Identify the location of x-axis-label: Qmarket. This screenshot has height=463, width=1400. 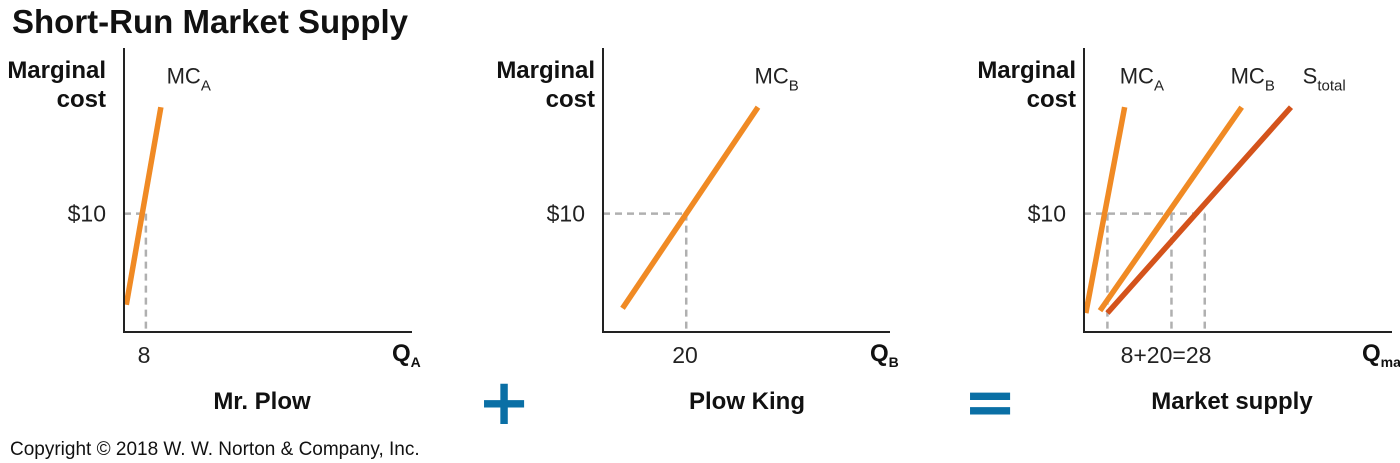
(1381, 355).